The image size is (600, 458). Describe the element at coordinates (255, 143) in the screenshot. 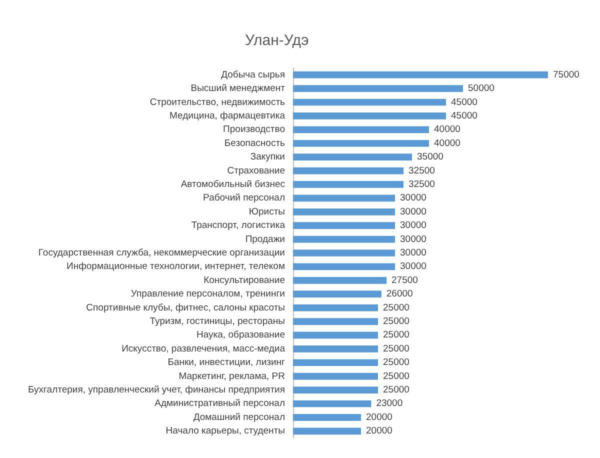

I see `y-tick-label: Безопасность` at that location.